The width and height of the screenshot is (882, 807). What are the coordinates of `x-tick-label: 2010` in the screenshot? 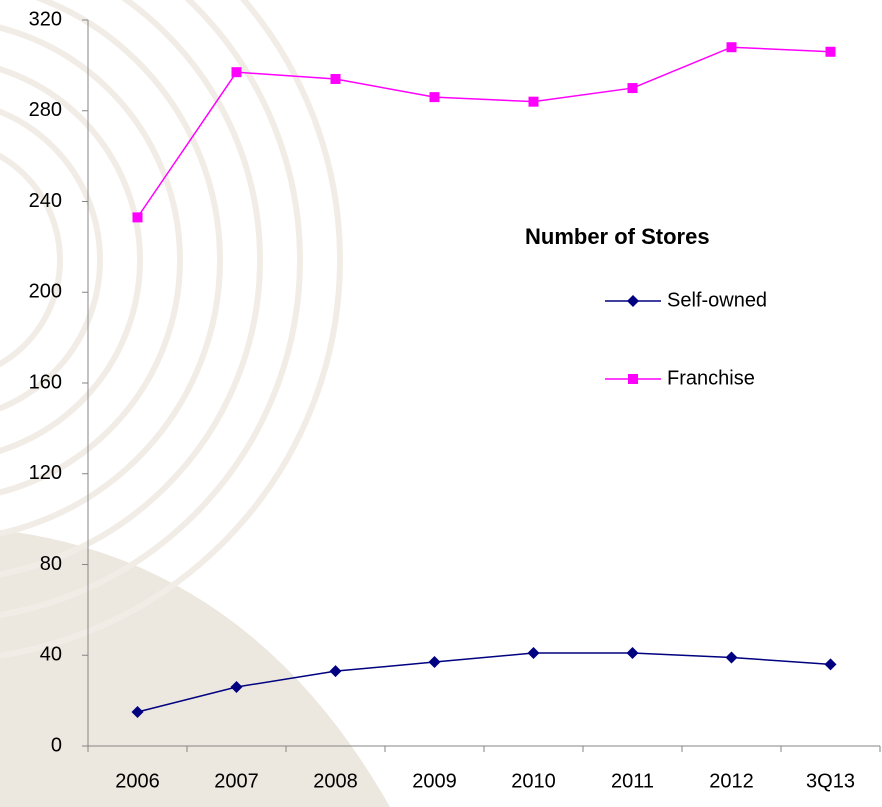 It's located at (533, 781).